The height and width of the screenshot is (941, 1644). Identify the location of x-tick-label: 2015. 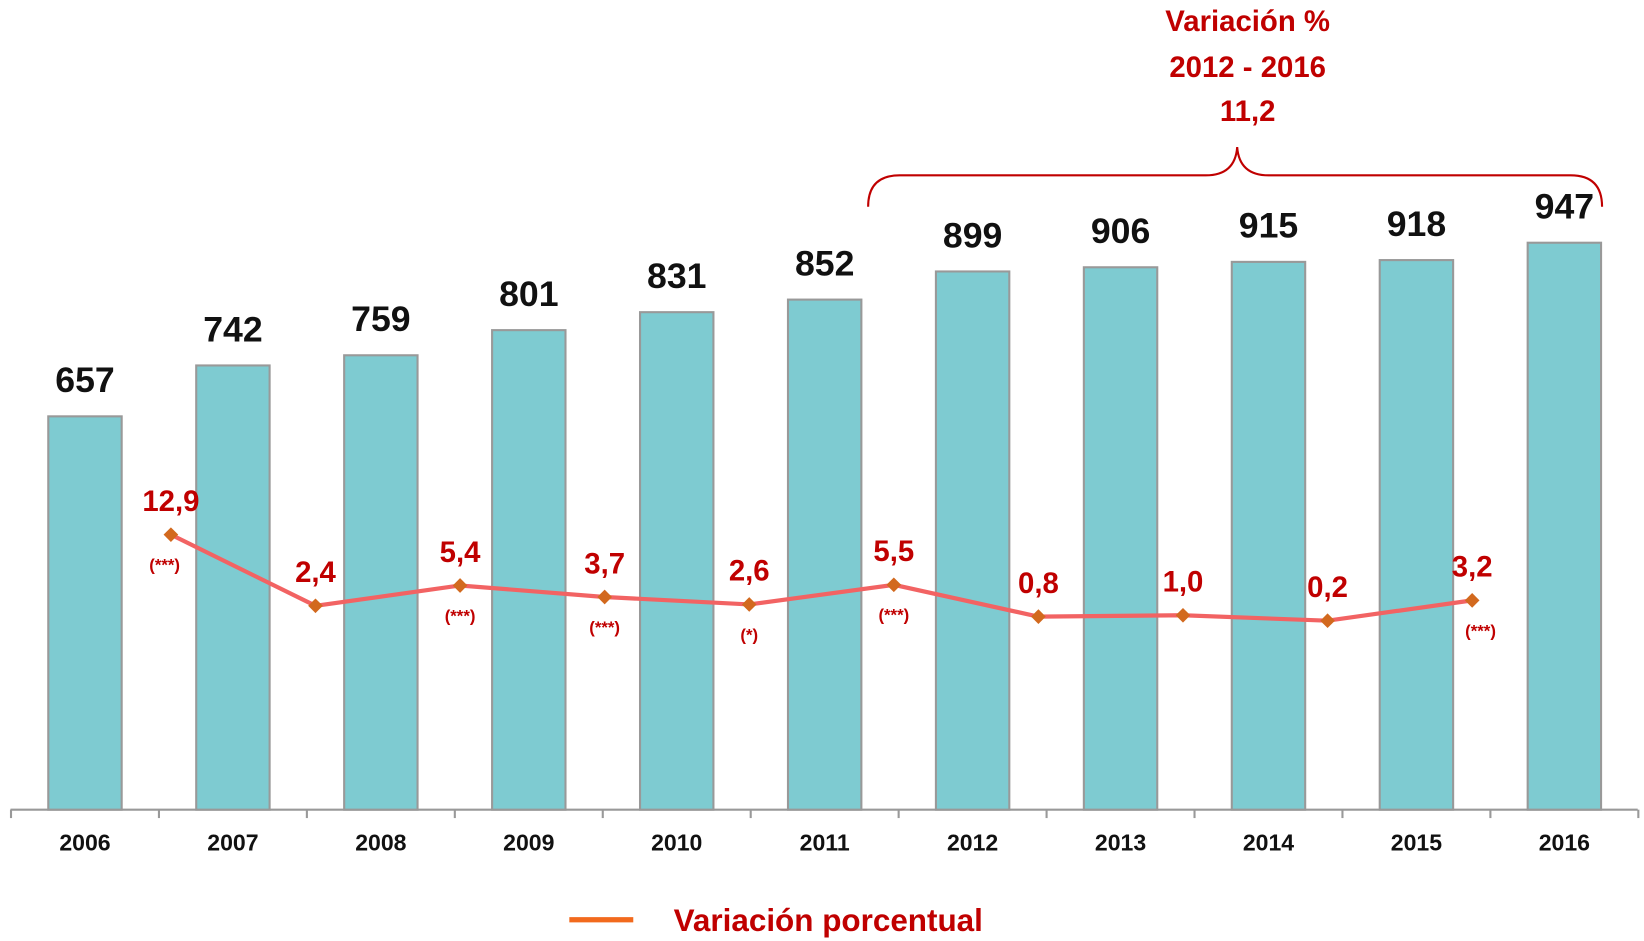
(1416, 842).